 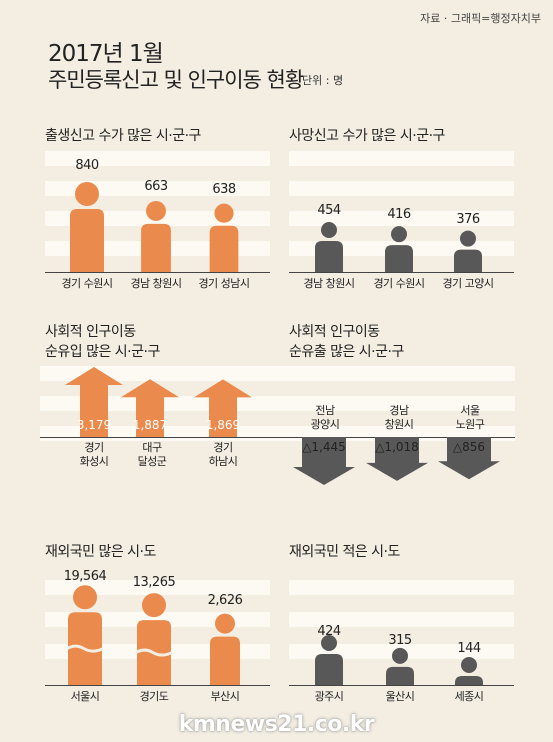 What do you see at coordinates (94, 425) in the screenshot?
I see `inflow-value-1: 3,179` at bounding box center [94, 425].